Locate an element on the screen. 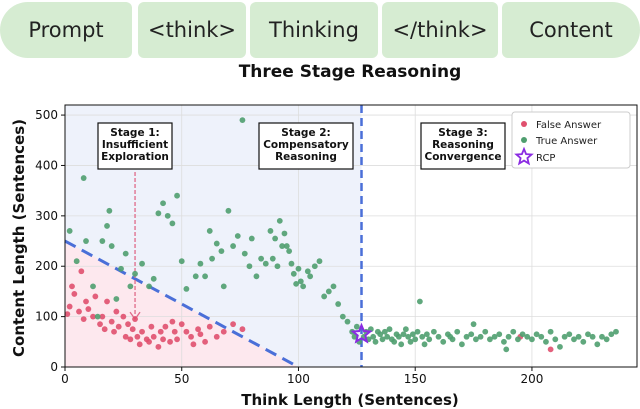  stage-box-2-line: Reasoning is located at coordinates (306, 157).